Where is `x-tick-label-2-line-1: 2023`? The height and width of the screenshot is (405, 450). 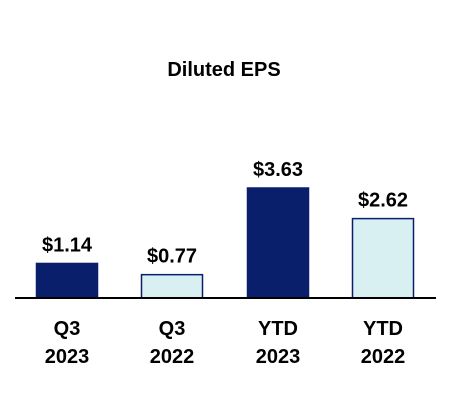
x-tick-label-2-line-1: 2023 is located at coordinates (278, 357).